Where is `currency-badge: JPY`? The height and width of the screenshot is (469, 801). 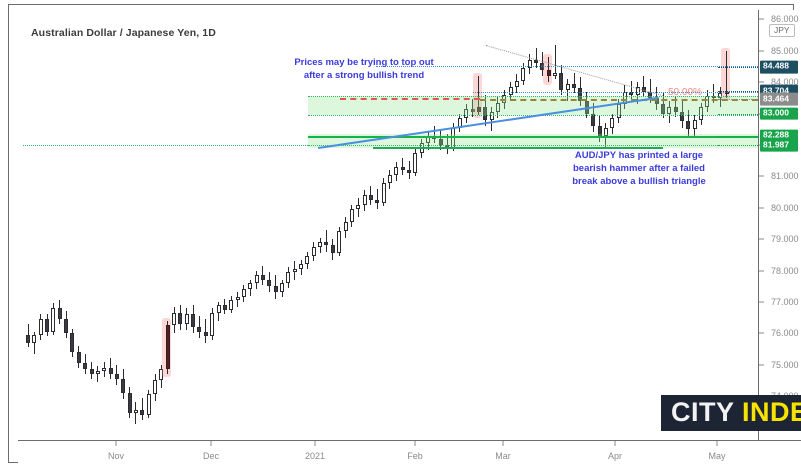
currency-badge: JPY is located at coordinates (782, 31).